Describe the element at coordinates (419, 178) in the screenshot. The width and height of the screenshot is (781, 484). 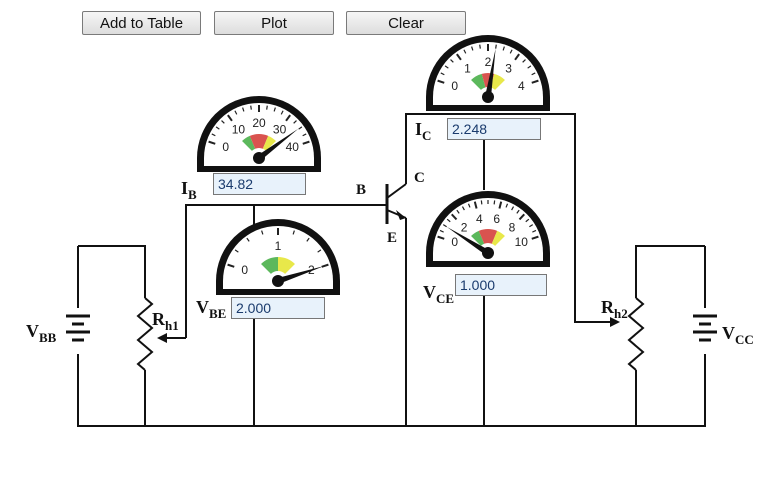
I see `collector-terminal-label: C` at that location.